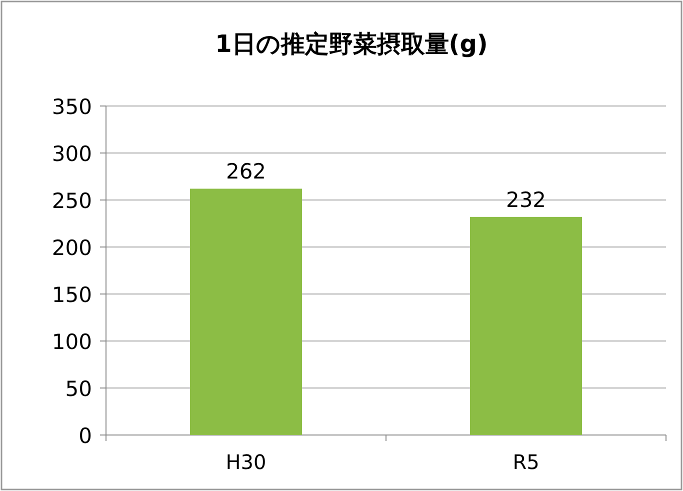 This screenshot has width=683, height=491. I want to click on x-tick-label: H30, so click(246, 462).